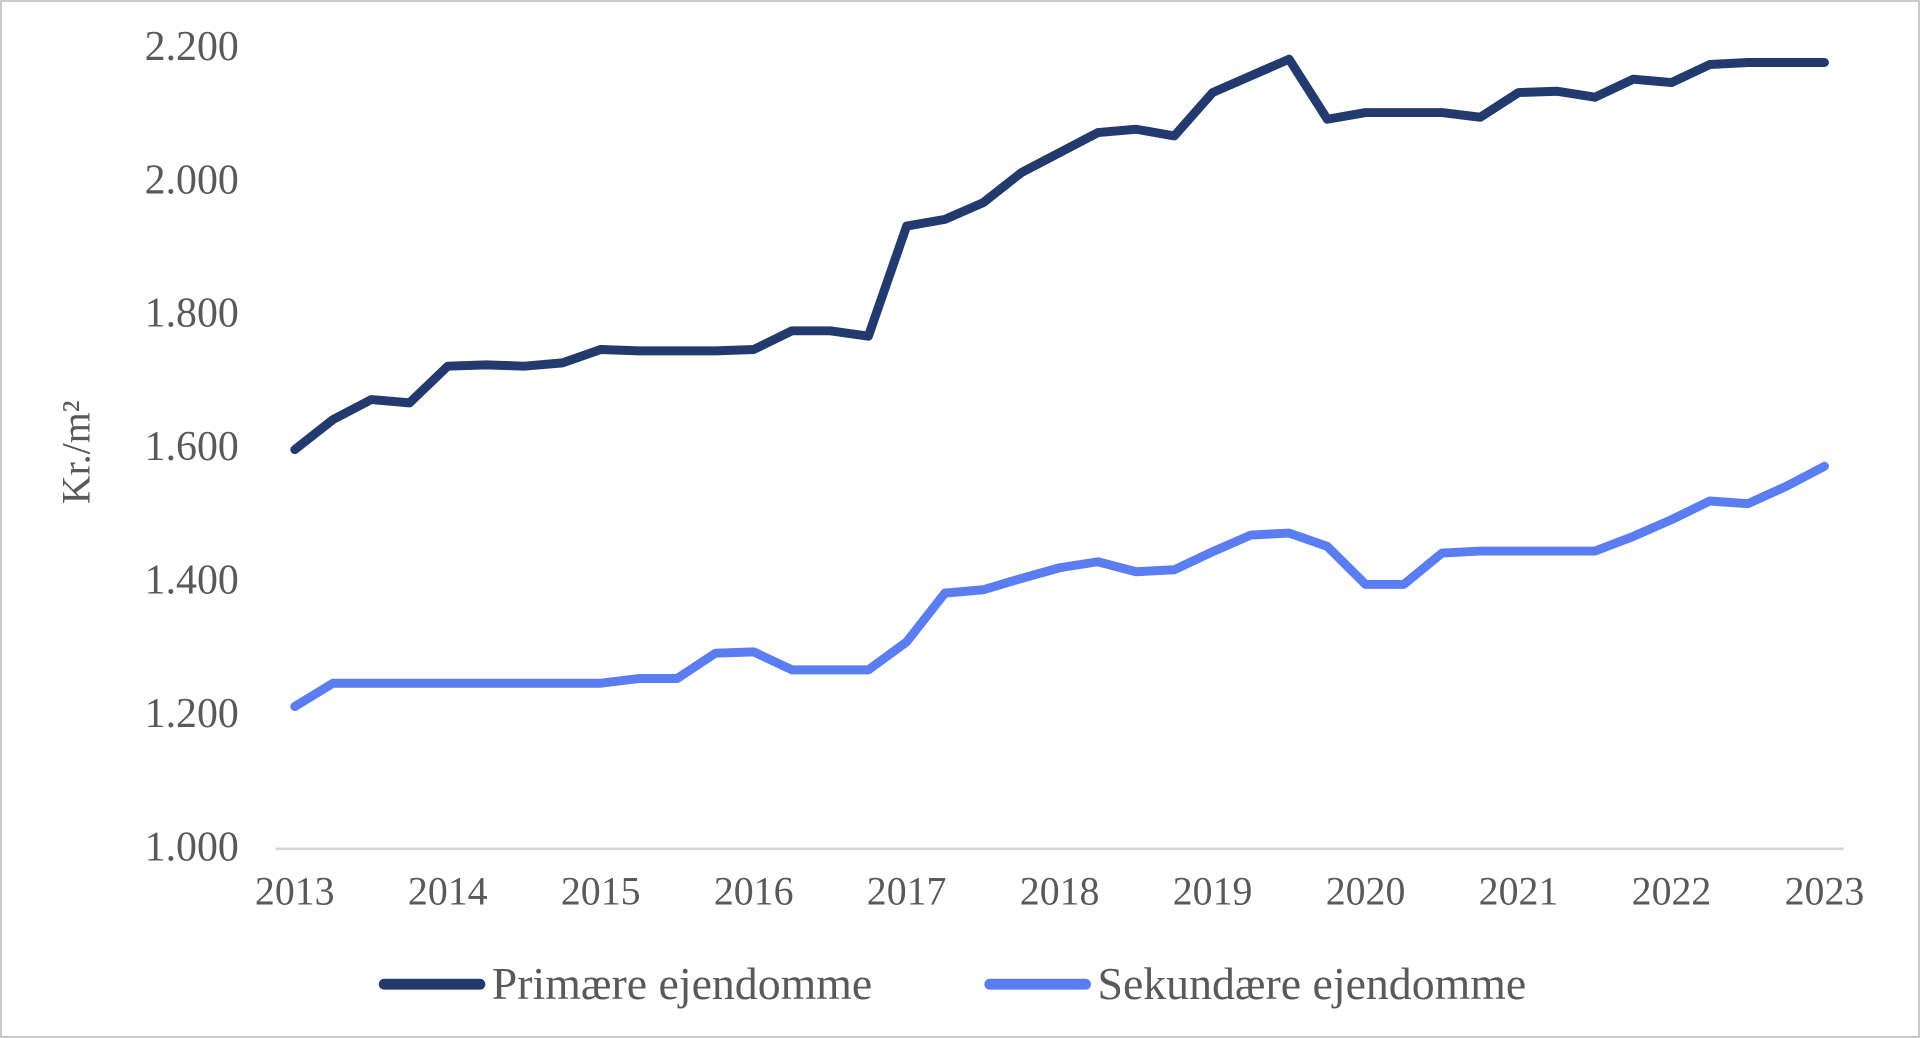 This screenshot has width=1920, height=1038. What do you see at coordinates (295, 891) in the screenshot?
I see `x-tick-label: 2013` at bounding box center [295, 891].